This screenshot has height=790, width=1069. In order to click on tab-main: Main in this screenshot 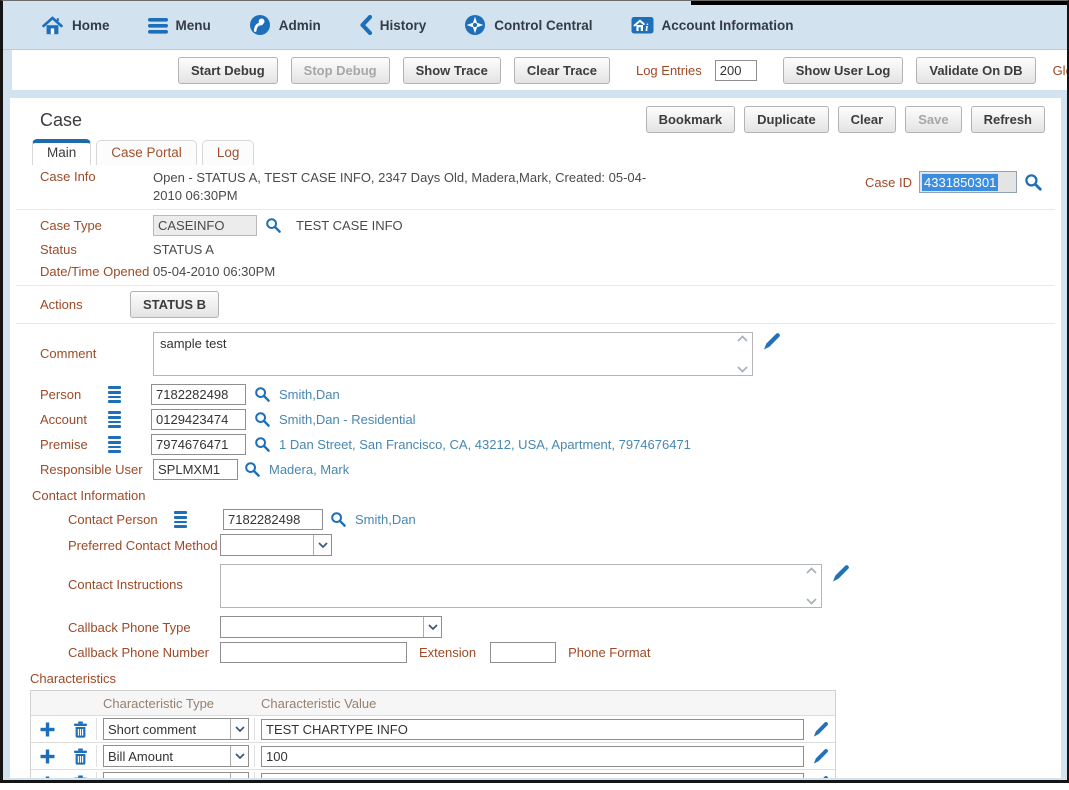, I will do `click(62, 152)`.